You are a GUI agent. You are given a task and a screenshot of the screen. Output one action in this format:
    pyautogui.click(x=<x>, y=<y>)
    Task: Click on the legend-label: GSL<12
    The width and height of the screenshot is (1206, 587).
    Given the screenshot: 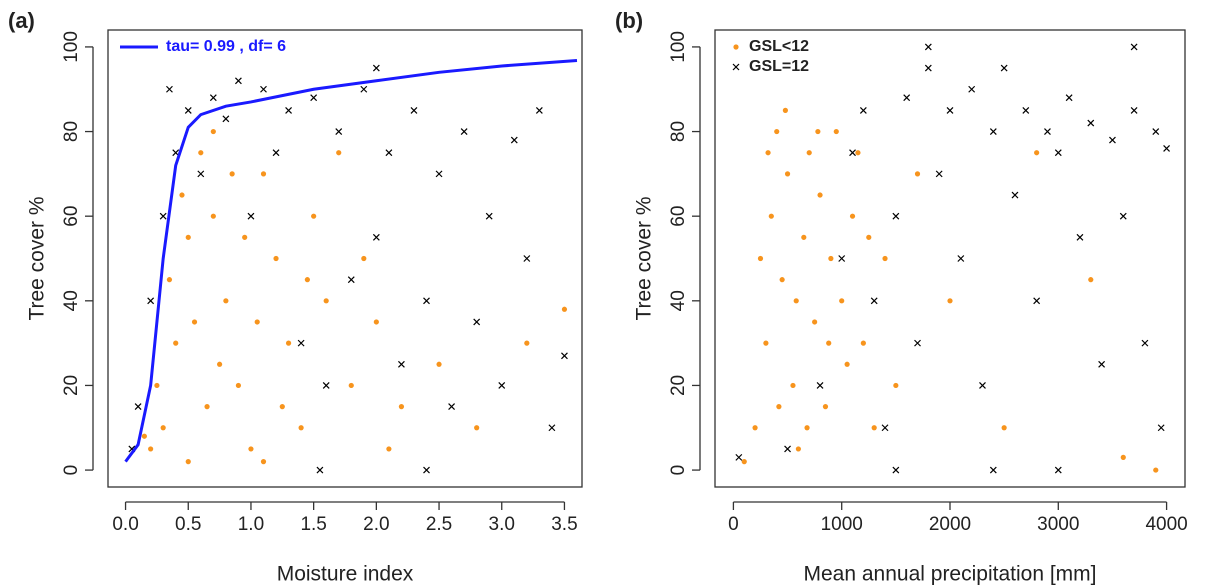 What is the action you would take?
    pyautogui.click(x=779, y=46)
    